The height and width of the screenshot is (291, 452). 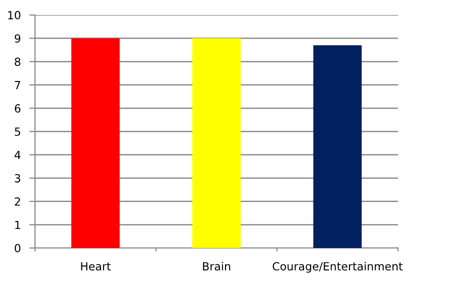 What do you see at coordinates (17, 201) in the screenshot?
I see `y-tick-label: 2` at bounding box center [17, 201].